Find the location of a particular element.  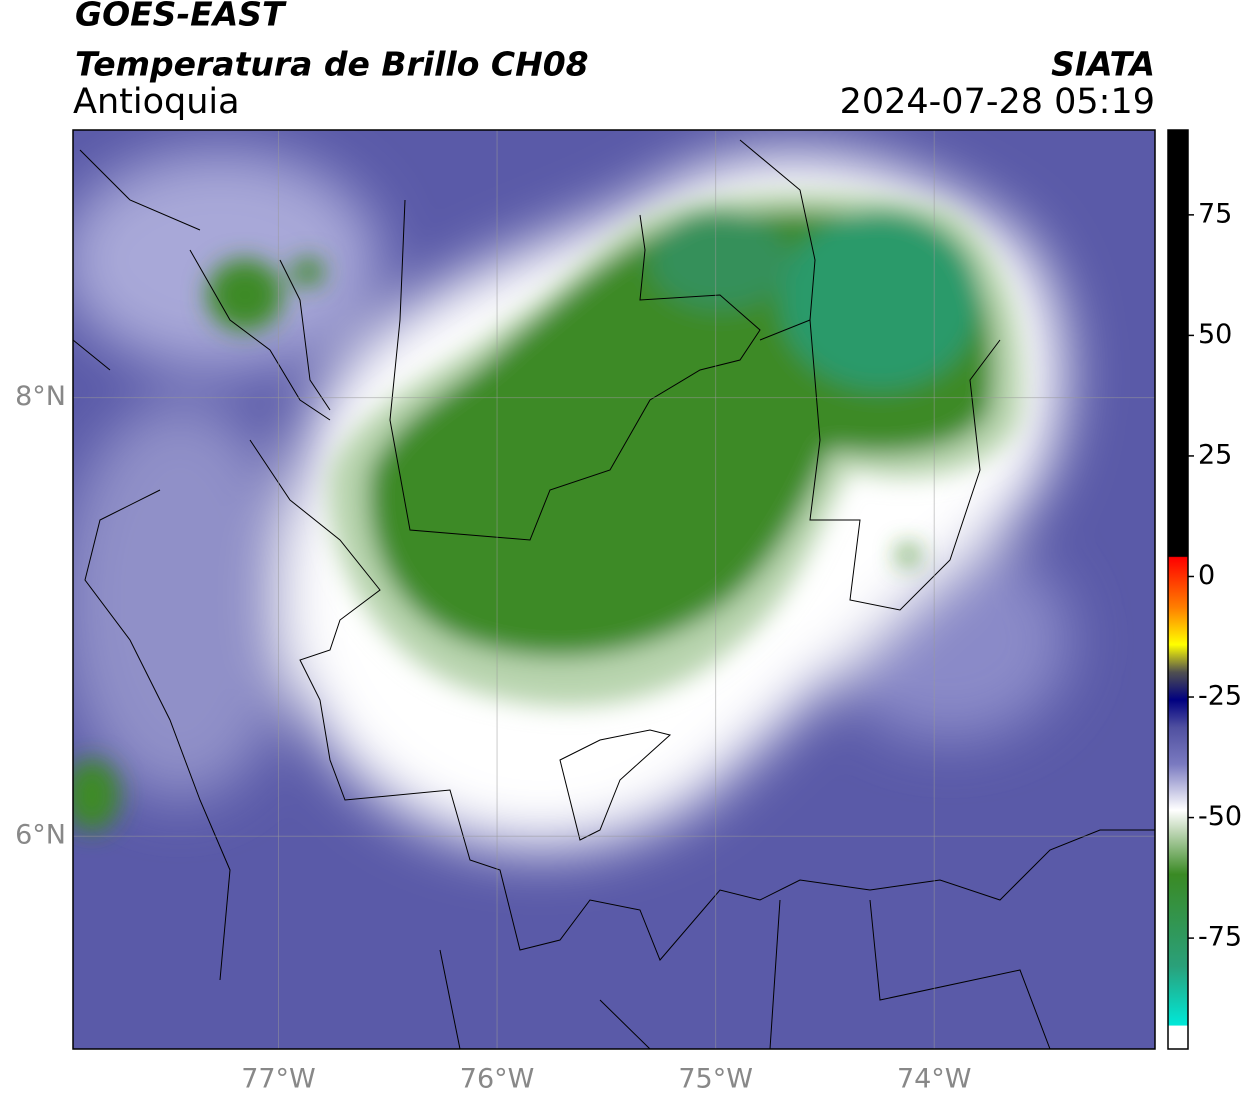

colorbar-tick-label: 75 is located at coordinates (1215, 213).